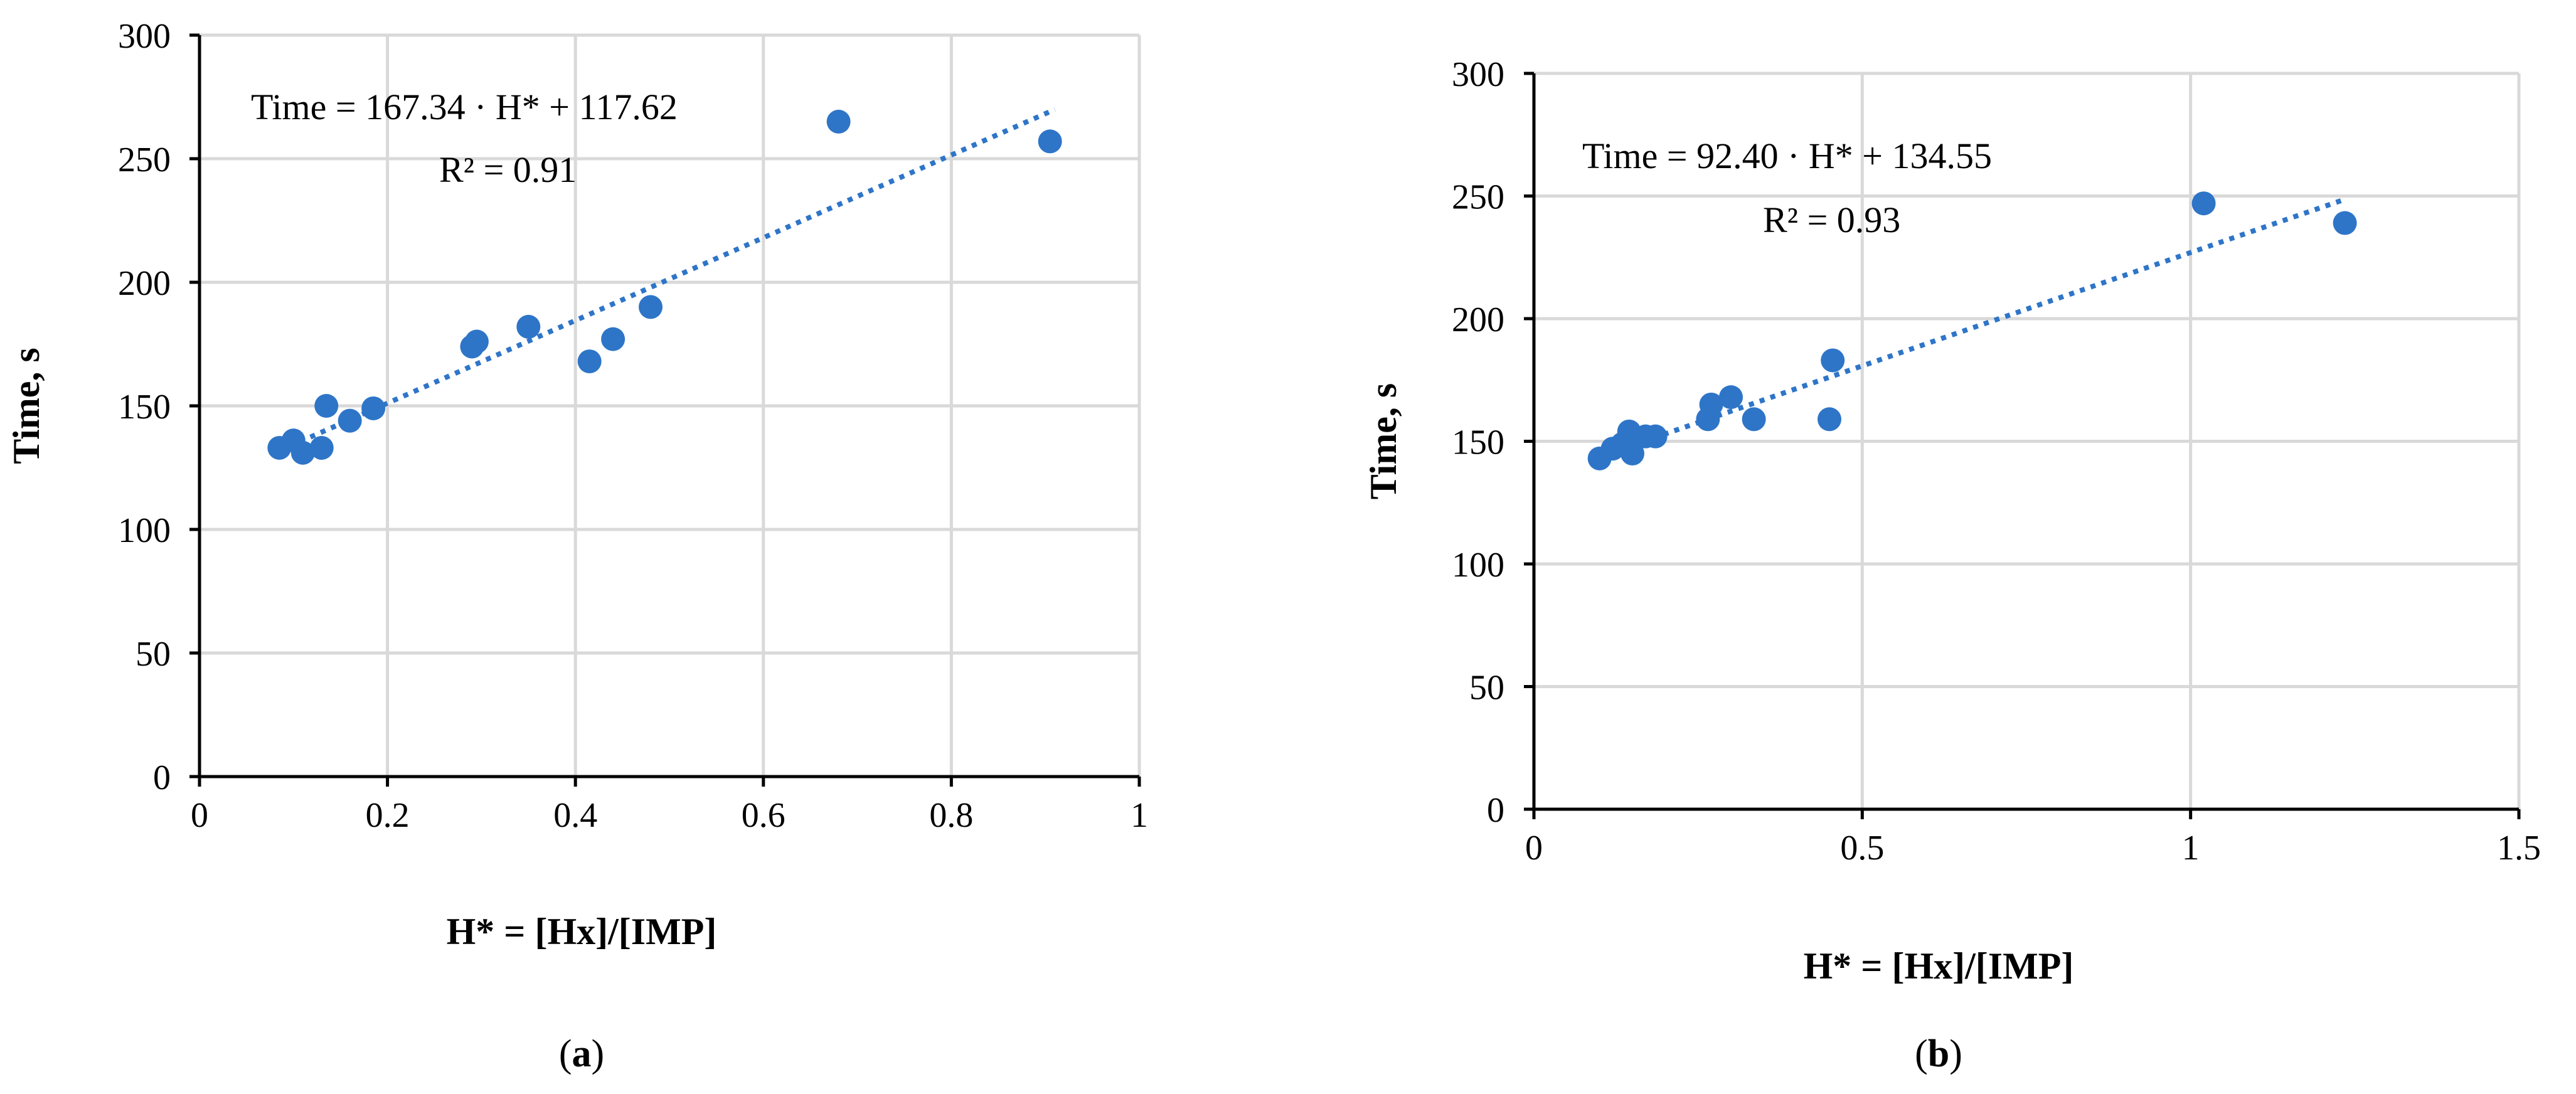 Image resolution: width=2576 pixels, height=1094 pixels. I want to click on x-tick-label: 0.6, so click(763, 816).